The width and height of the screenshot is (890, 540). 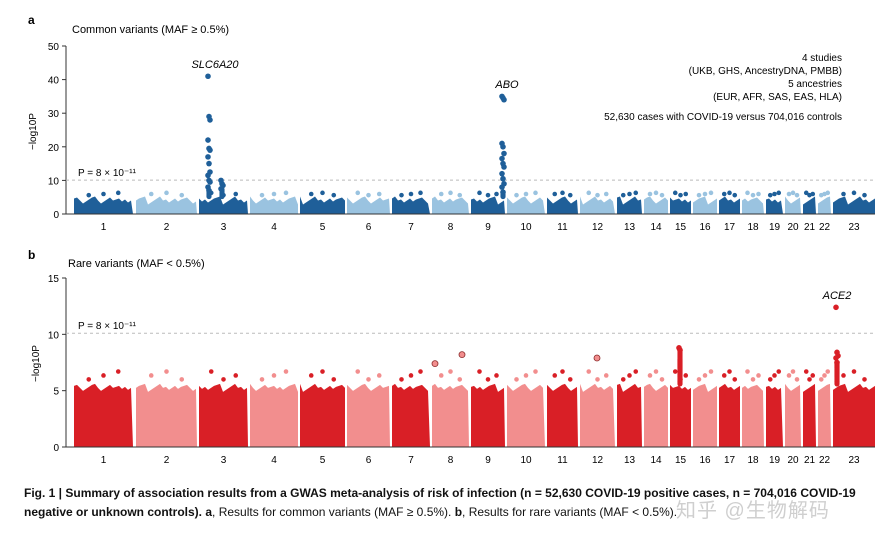 What do you see at coordinates (480, 460) in the screenshot?
I see `panel-b-x-tick-labels: 1 2 3 4 5 6 7 8 9 10 11 12 13 14 15 16 17 18 19 20 21 22 23` at bounding box center [480, 460].